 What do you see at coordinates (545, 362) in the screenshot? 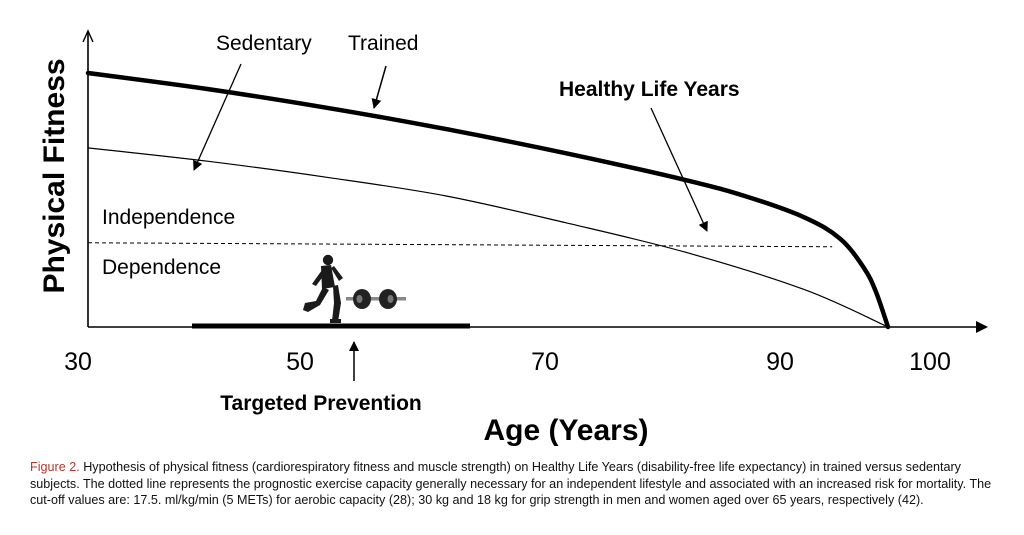
I see `x-tick-label: 70` at bounding box center [545, 362].